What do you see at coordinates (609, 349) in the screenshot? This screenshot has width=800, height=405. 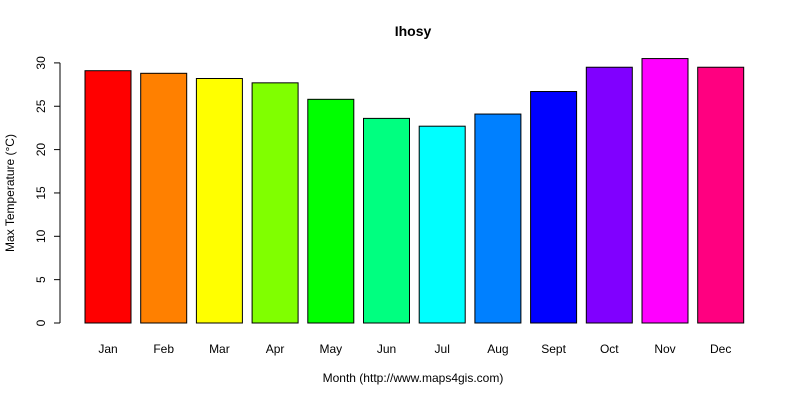 I see `x-tick-label: Oct` at bounding box center [609, 349].